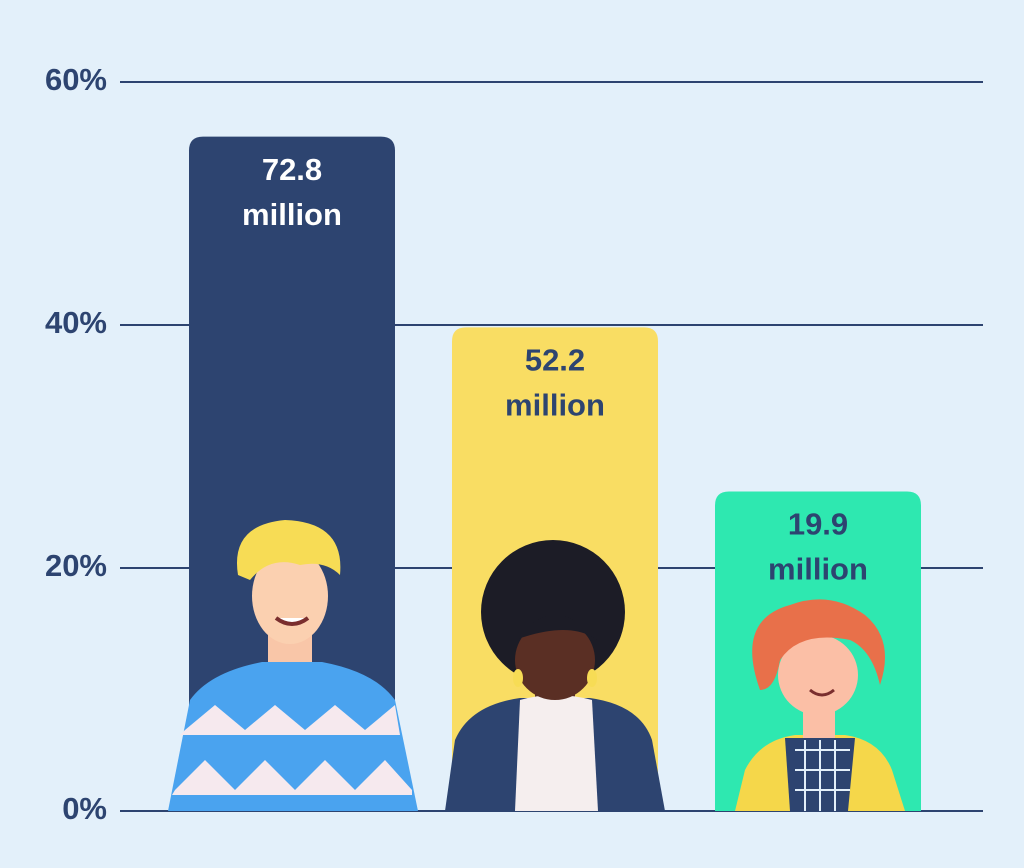  What do you see at coordinates (292, 169) in the screenshot?
I see `bar-label: 72.8` at bounding box center [292, 169].